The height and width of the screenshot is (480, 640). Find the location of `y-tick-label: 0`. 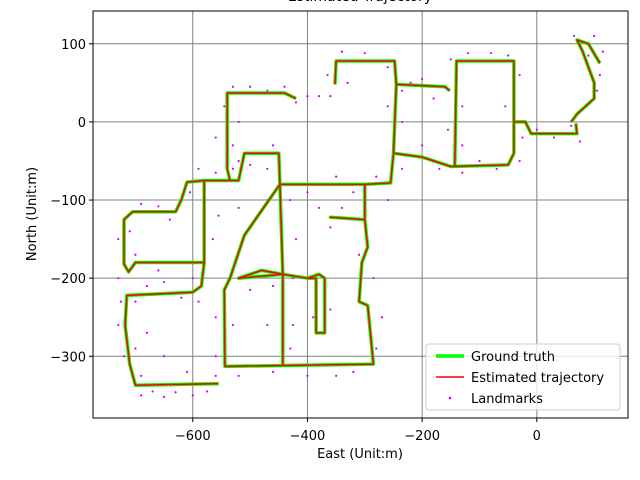

y-tick-label: 0 is located at coordinates (82, 123).